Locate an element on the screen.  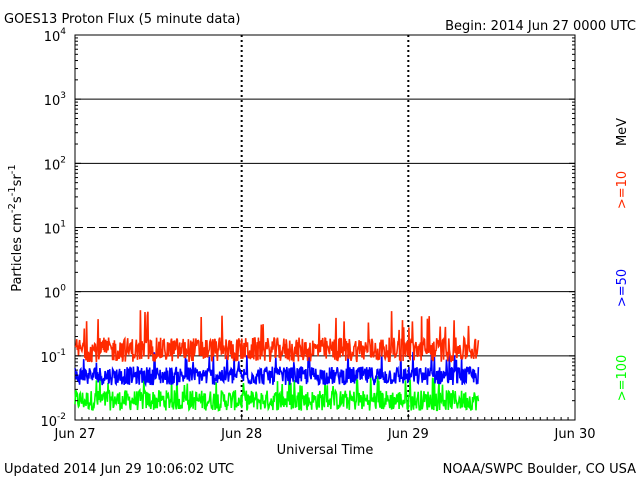
legend: MeV >=10 >=50 >=100 is located at coordinates (622, 259).